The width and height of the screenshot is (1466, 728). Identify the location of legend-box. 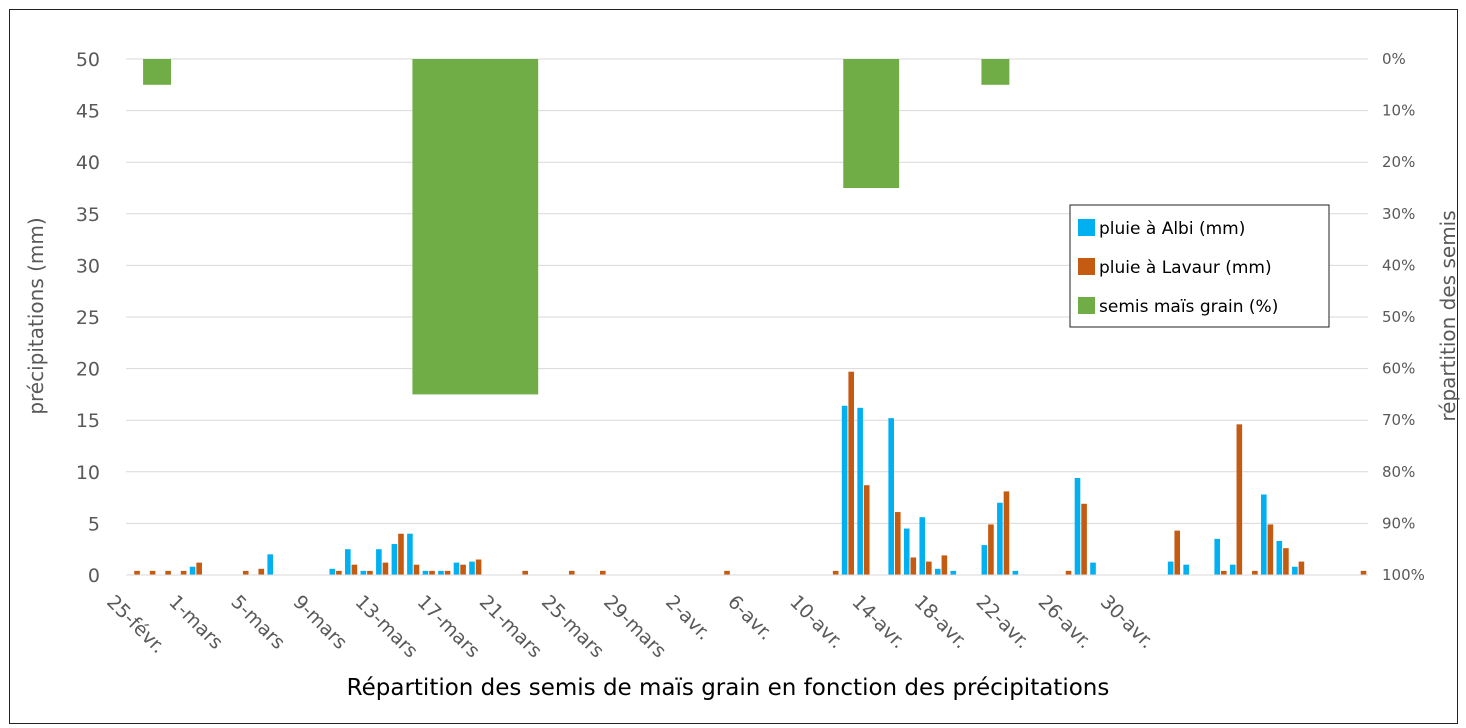
(1199, 266).